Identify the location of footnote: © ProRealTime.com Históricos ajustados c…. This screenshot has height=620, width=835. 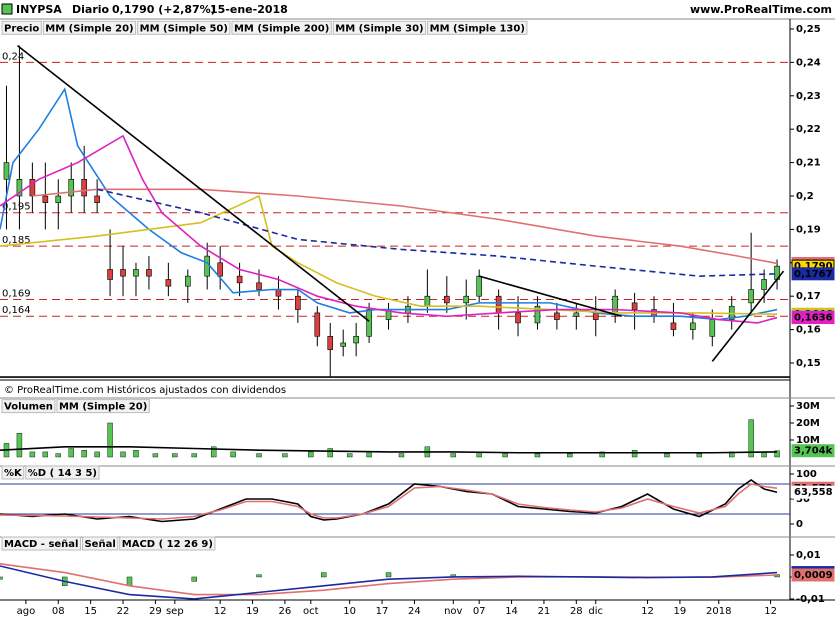
(145, 390).